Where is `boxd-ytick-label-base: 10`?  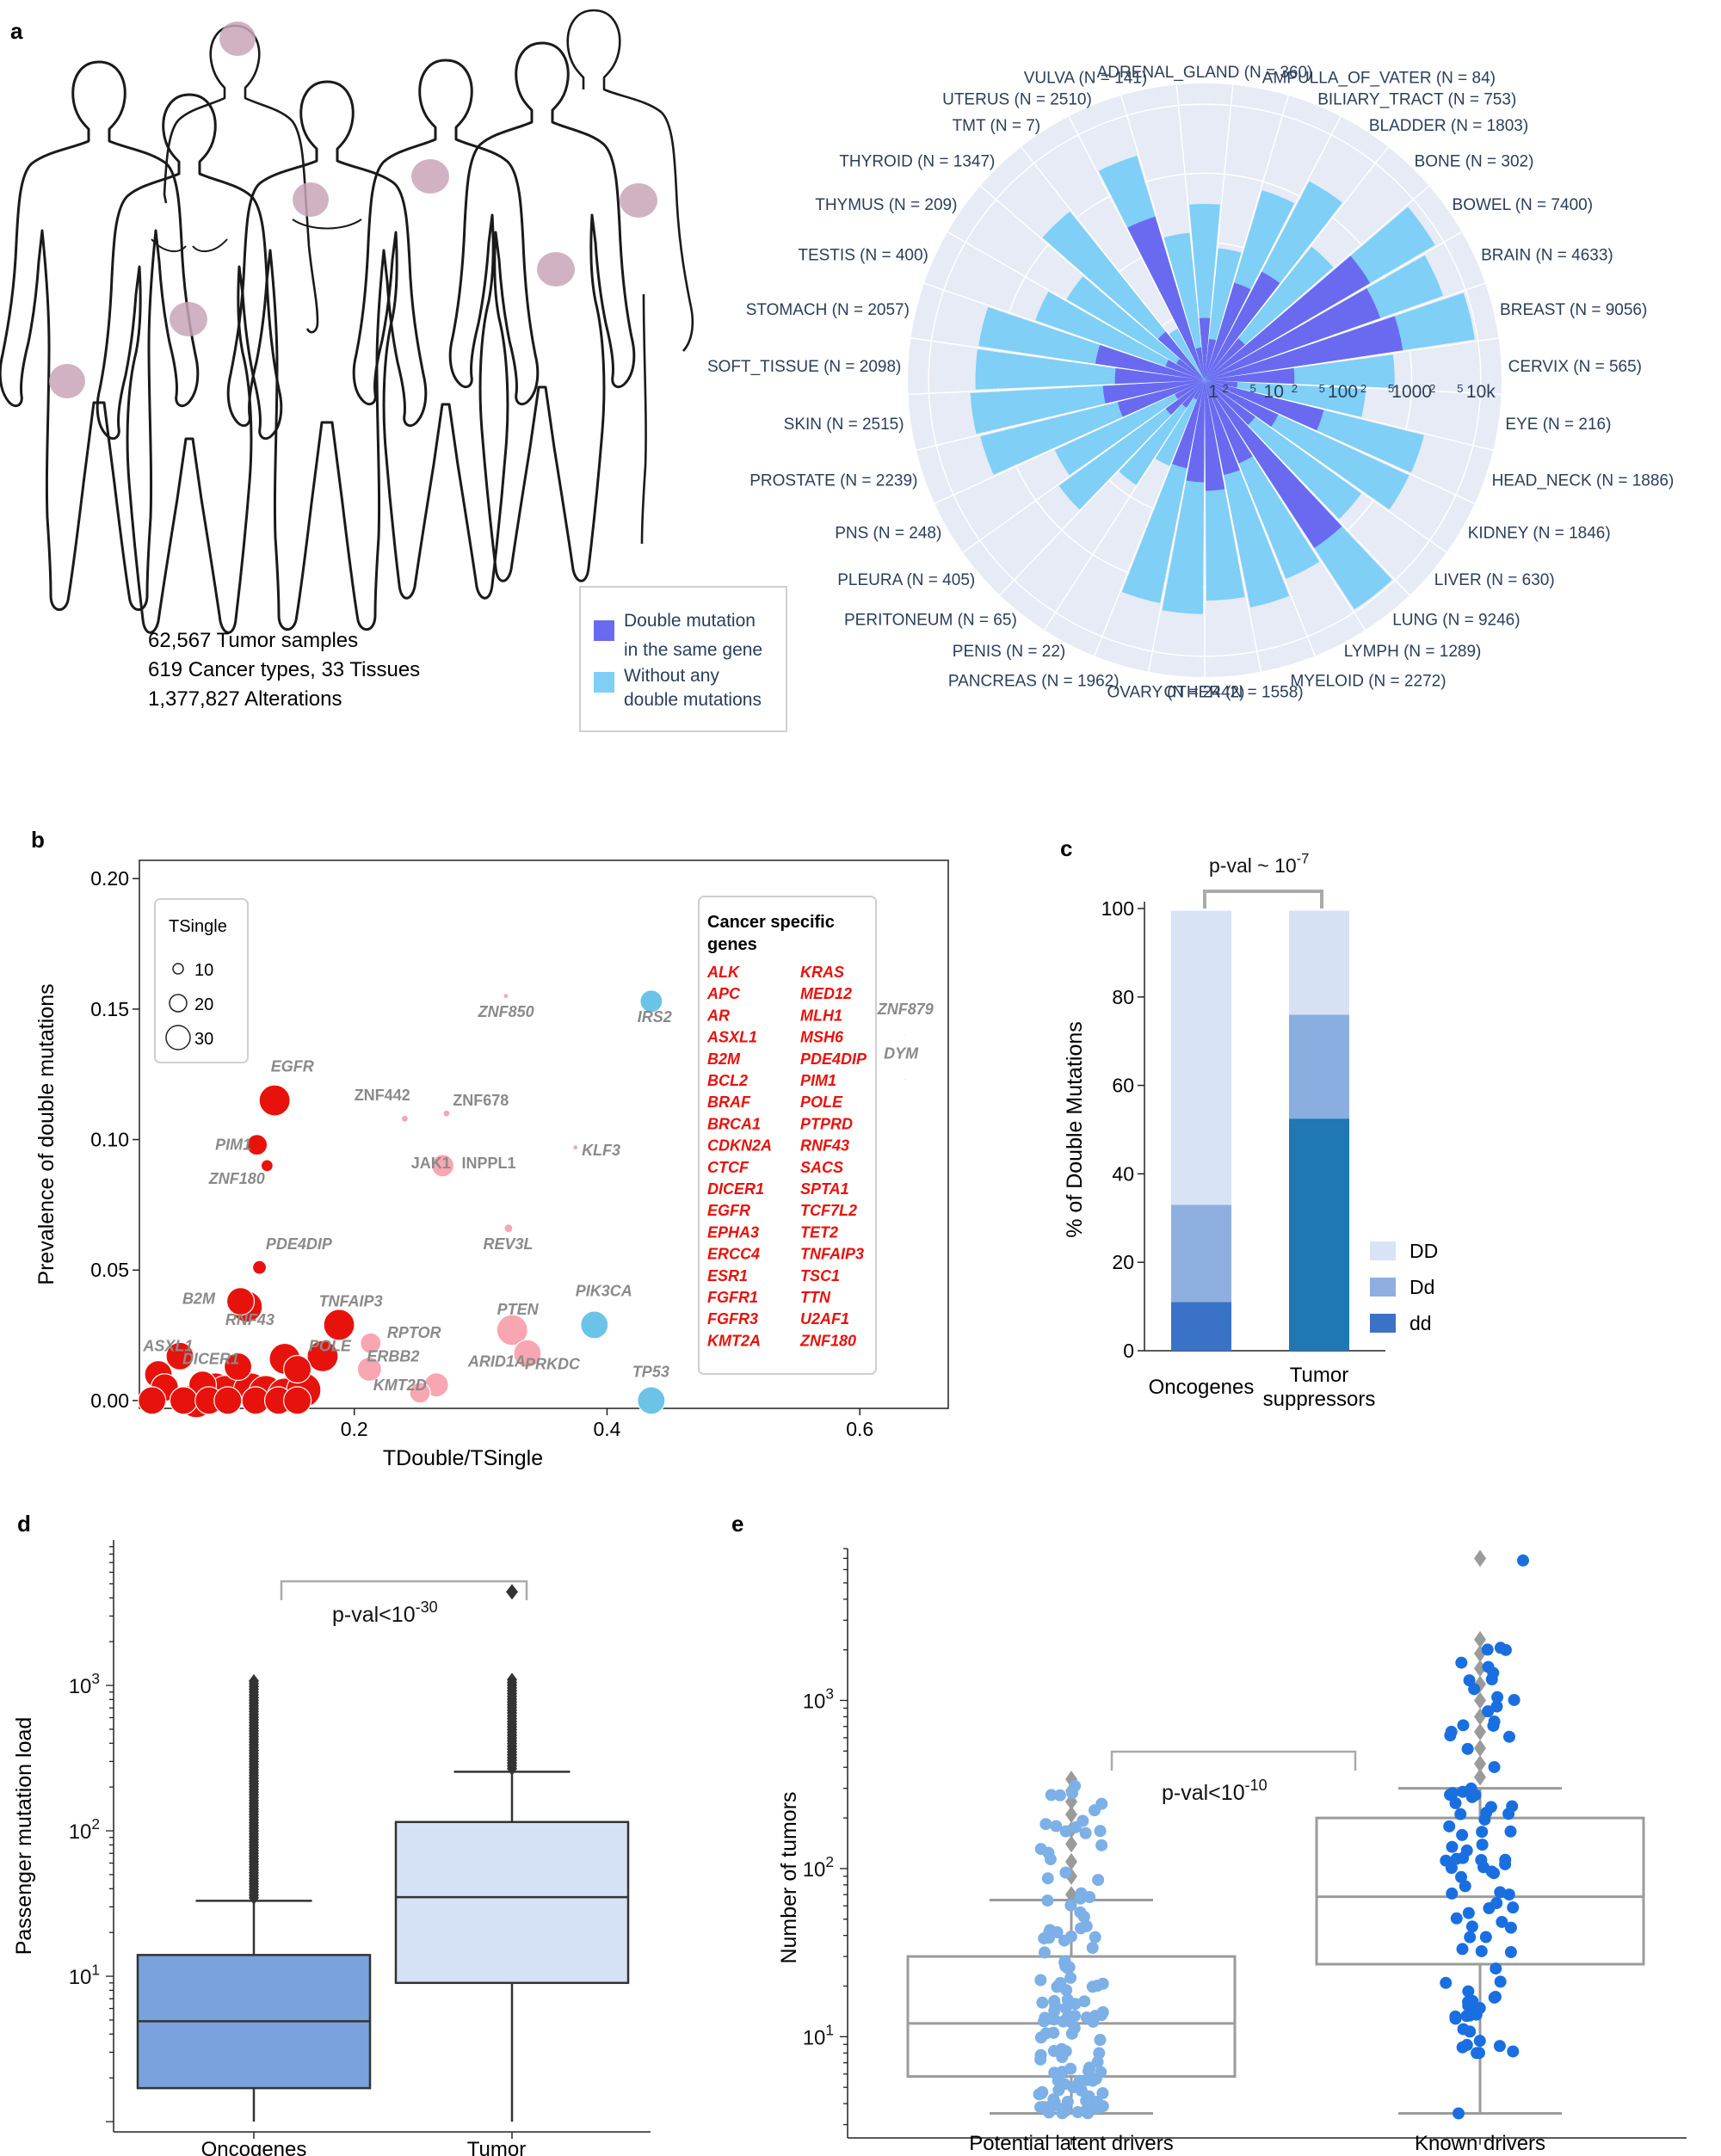
boxd-ytick-label-base: 10 is located at coordinates (80, 1832).